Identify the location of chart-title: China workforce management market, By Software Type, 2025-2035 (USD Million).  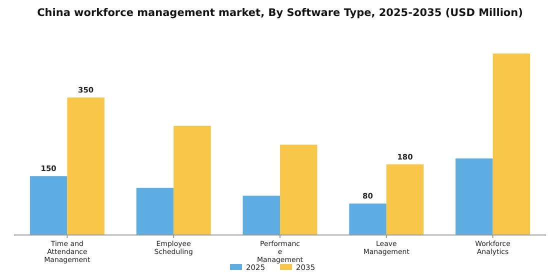
(280, 13).